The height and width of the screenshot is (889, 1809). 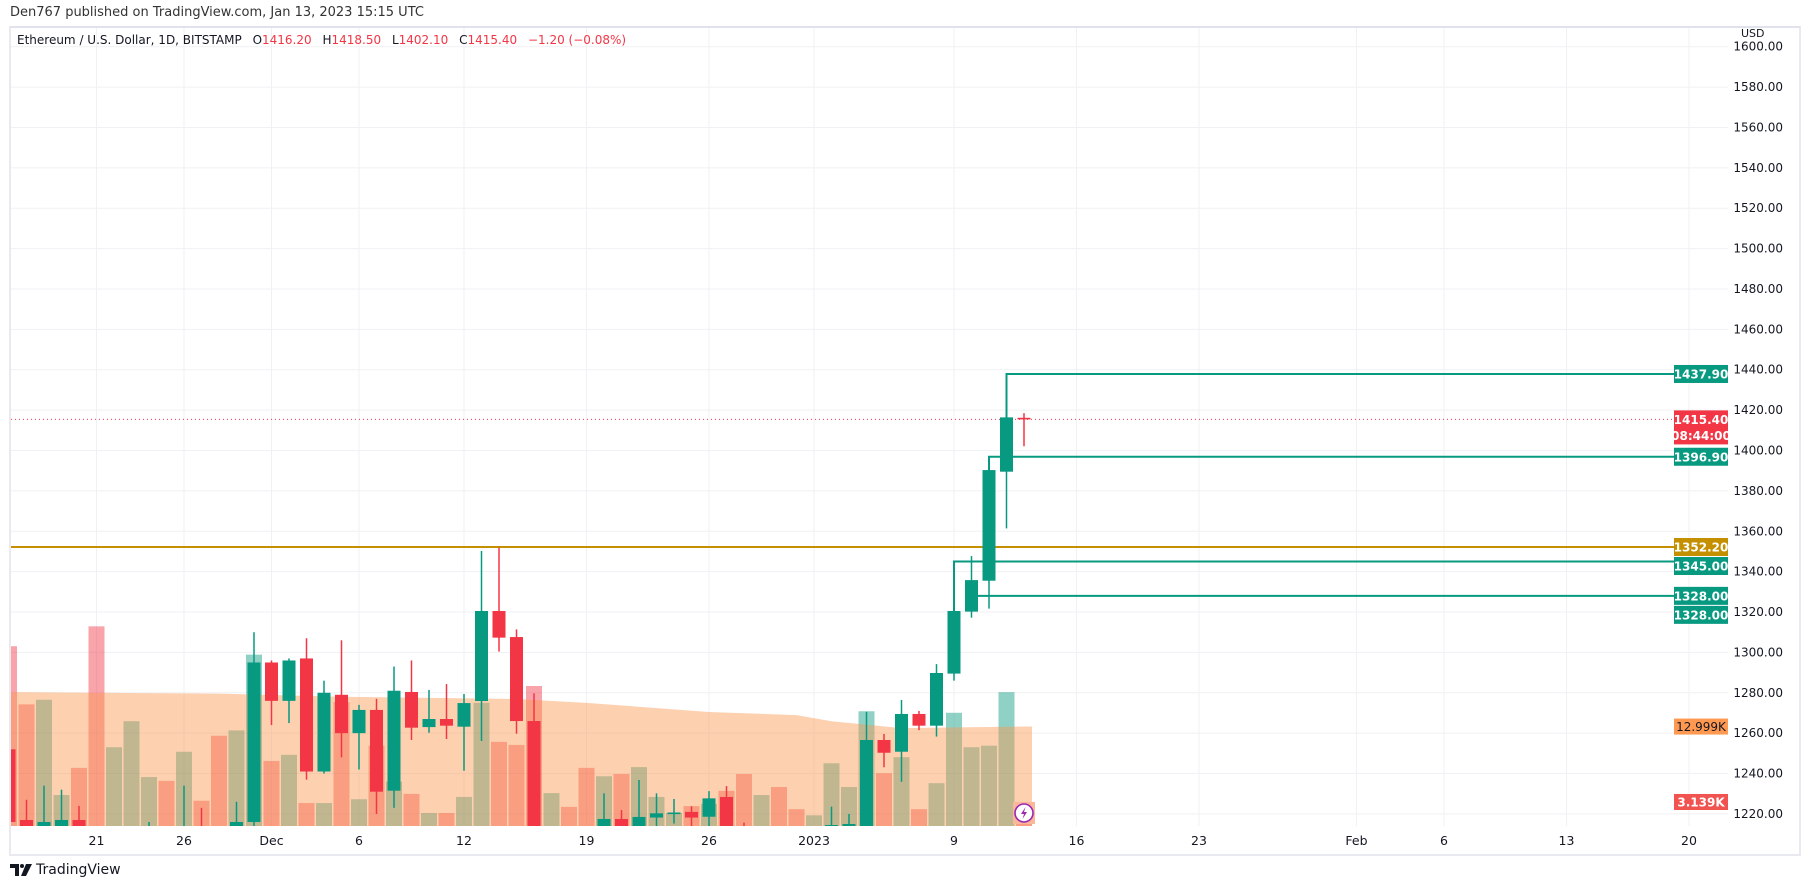 What do you see at coordinates (1689, 840) in the screenshot?
I see `time-tick-label: 20` at bounding box center [1689, 840].